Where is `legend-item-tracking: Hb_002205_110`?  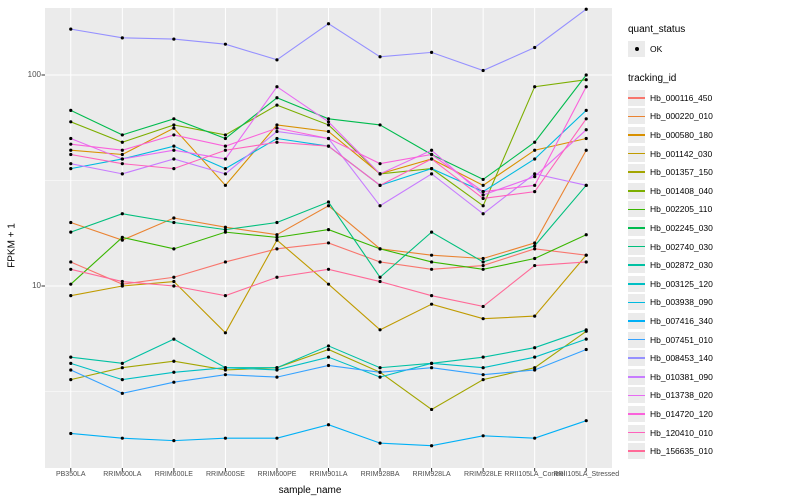
legend-item-tracking: Hb_002205_110 is located at coordinates (713, 209).